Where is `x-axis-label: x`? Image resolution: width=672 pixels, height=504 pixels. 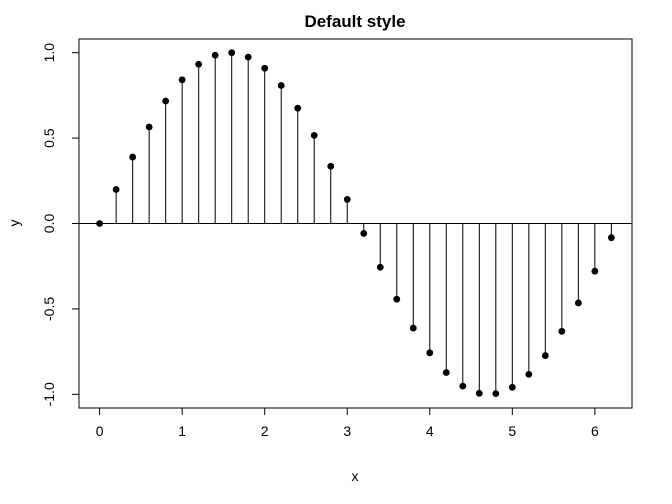 x-axis-label: x is located at coordinates (355, 476).